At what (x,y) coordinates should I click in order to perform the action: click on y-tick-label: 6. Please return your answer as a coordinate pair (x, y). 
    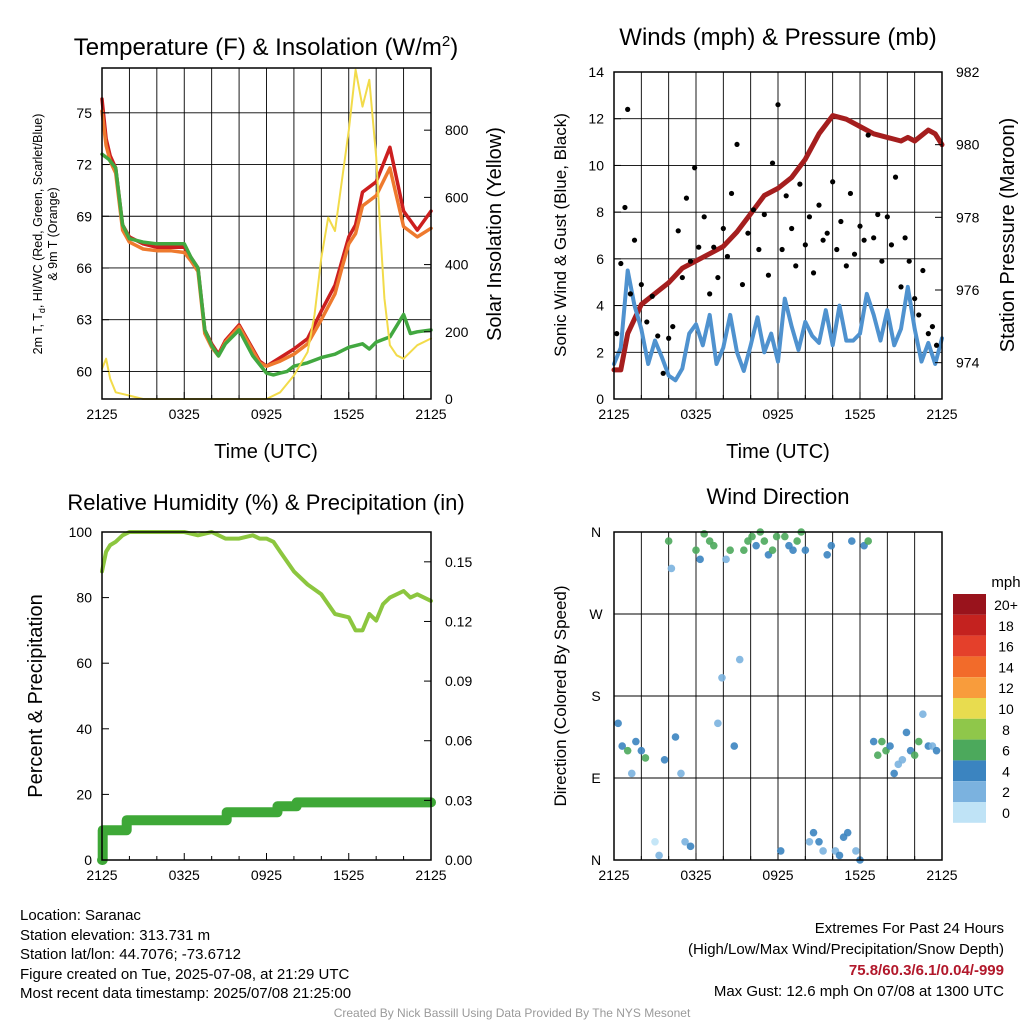
    Looking at the image, I should click on (600, 259).